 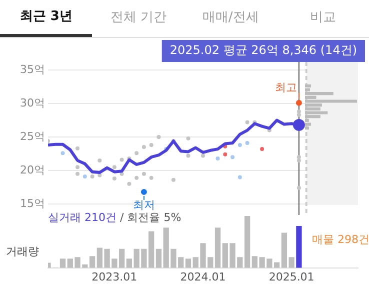 I want to click on y-axis-title: 거래량, so click(x=22, y=251).